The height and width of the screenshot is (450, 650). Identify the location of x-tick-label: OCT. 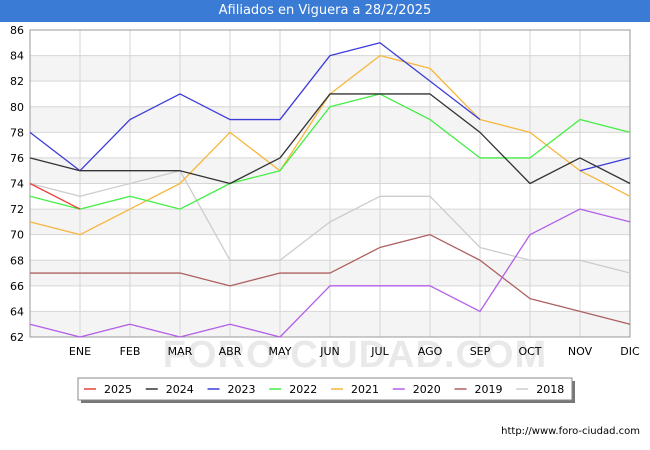
(529, 351).